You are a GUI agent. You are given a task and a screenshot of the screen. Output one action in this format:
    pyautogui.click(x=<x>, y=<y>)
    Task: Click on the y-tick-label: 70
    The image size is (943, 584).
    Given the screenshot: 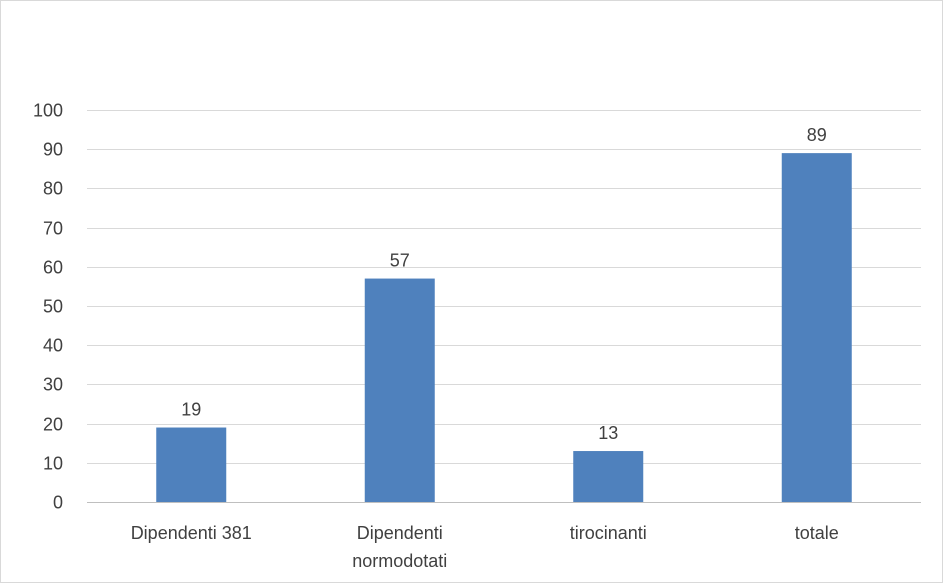 What is the action you would take?
    pyautogui.click(x=53, y=229)
    